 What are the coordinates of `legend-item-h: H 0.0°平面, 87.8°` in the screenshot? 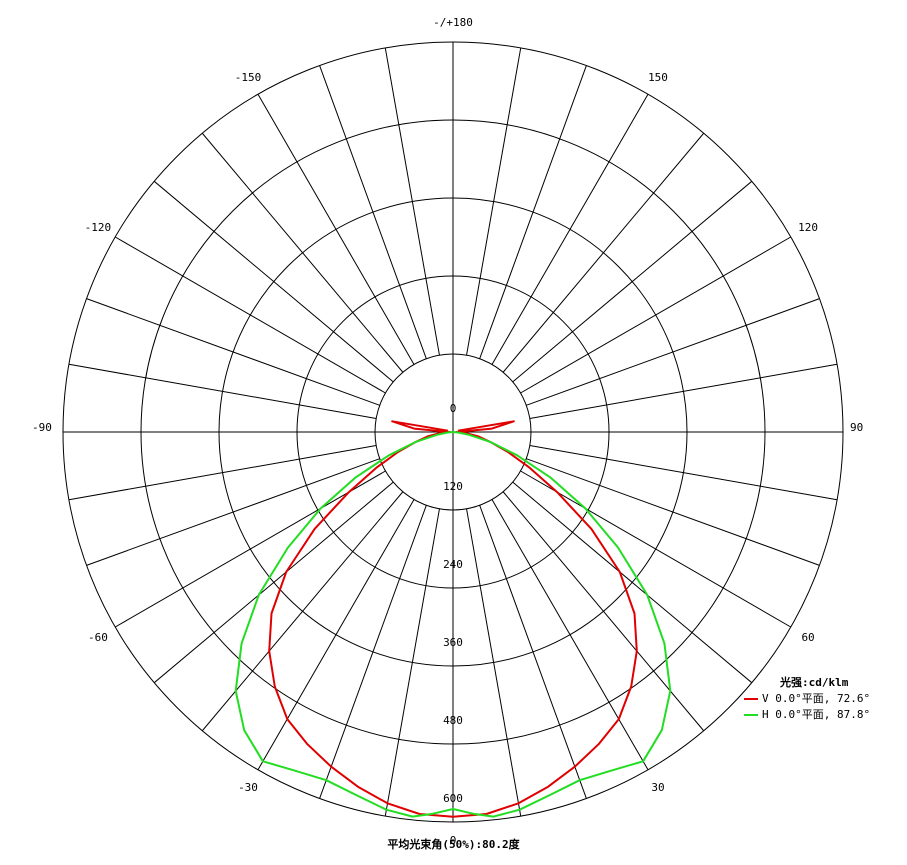 It's located at (807, 715).